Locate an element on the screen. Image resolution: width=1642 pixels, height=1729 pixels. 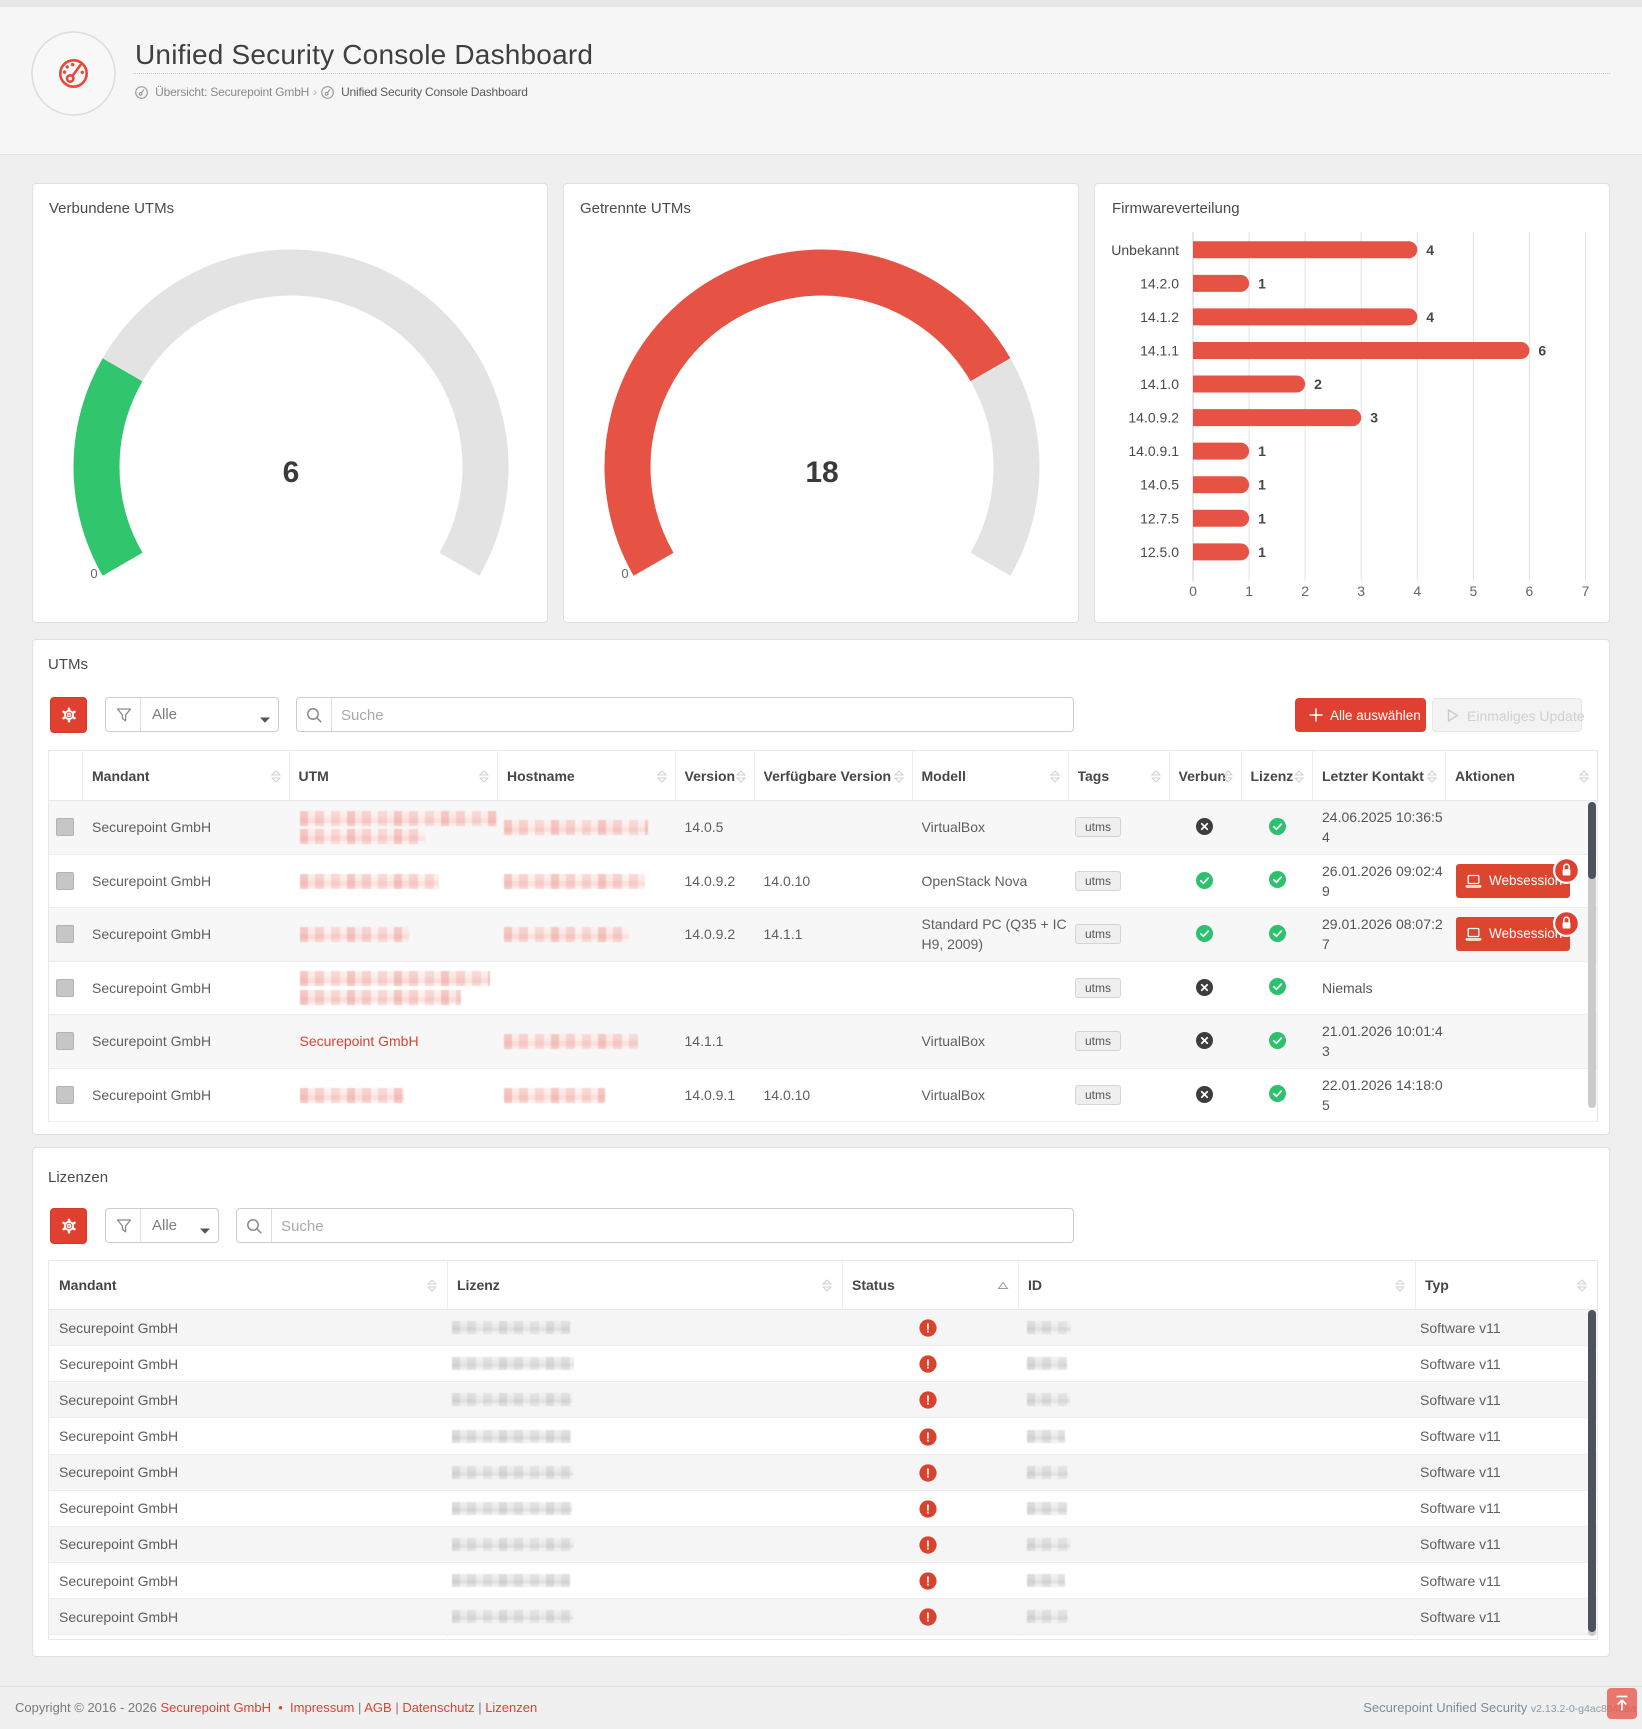
svg-text: 14.2.0 is located at coordinates (1159, 283).